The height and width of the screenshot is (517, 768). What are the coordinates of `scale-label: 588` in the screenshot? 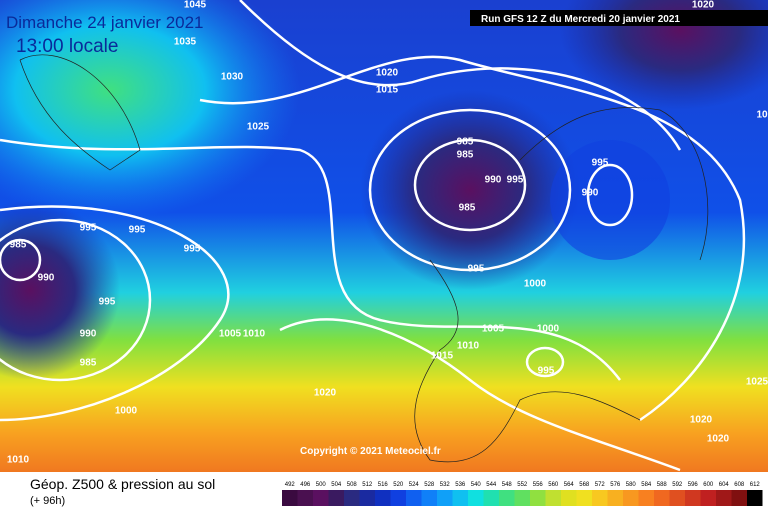 It's located at (662, 485).